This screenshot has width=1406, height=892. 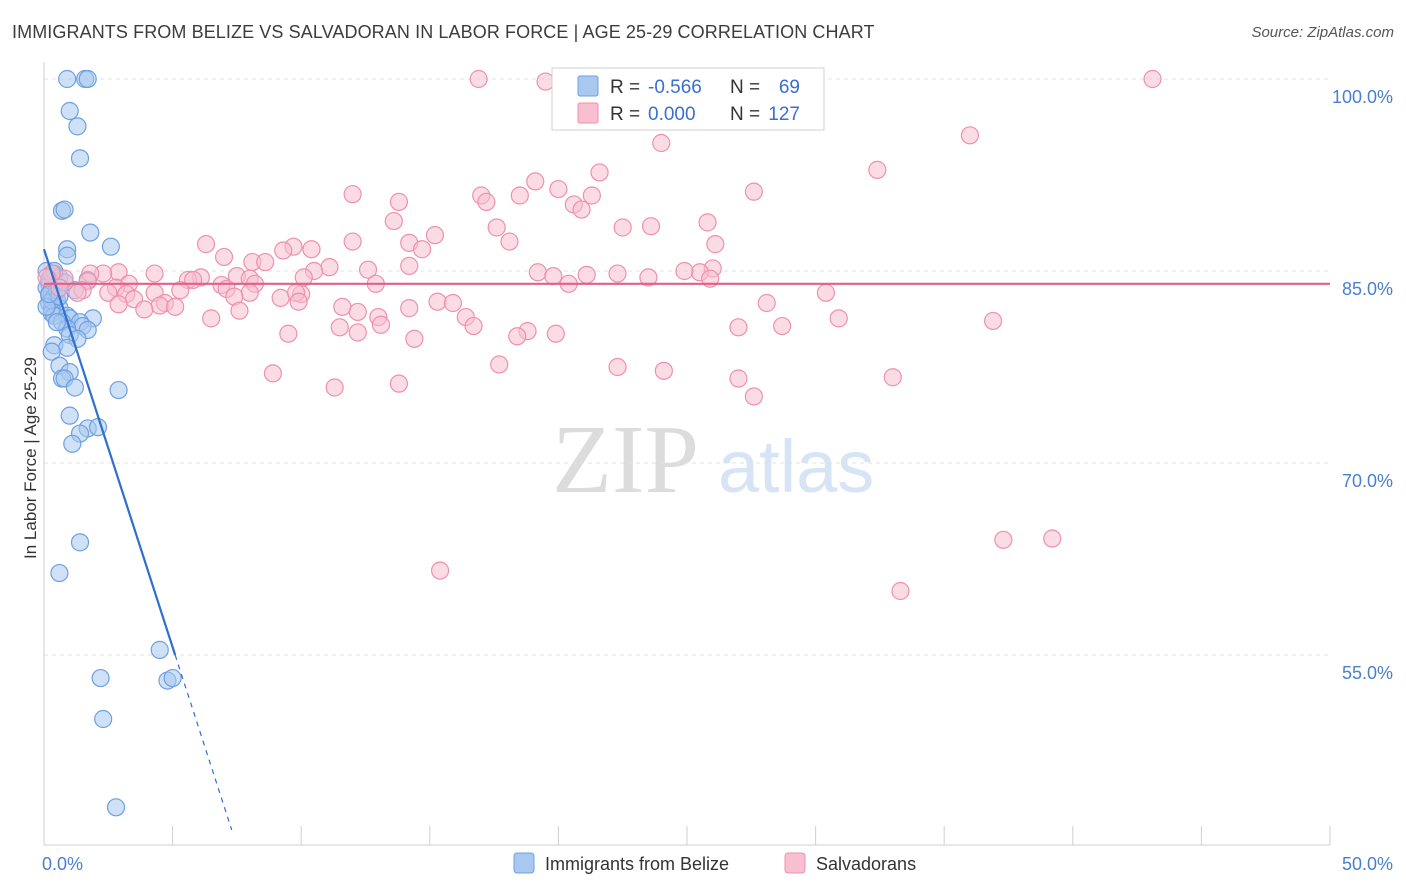 What do you see at coordinates (789, 87) in the screenshot?
I see `stats-n-value-belize: 69` at bounding box center [789, 87].